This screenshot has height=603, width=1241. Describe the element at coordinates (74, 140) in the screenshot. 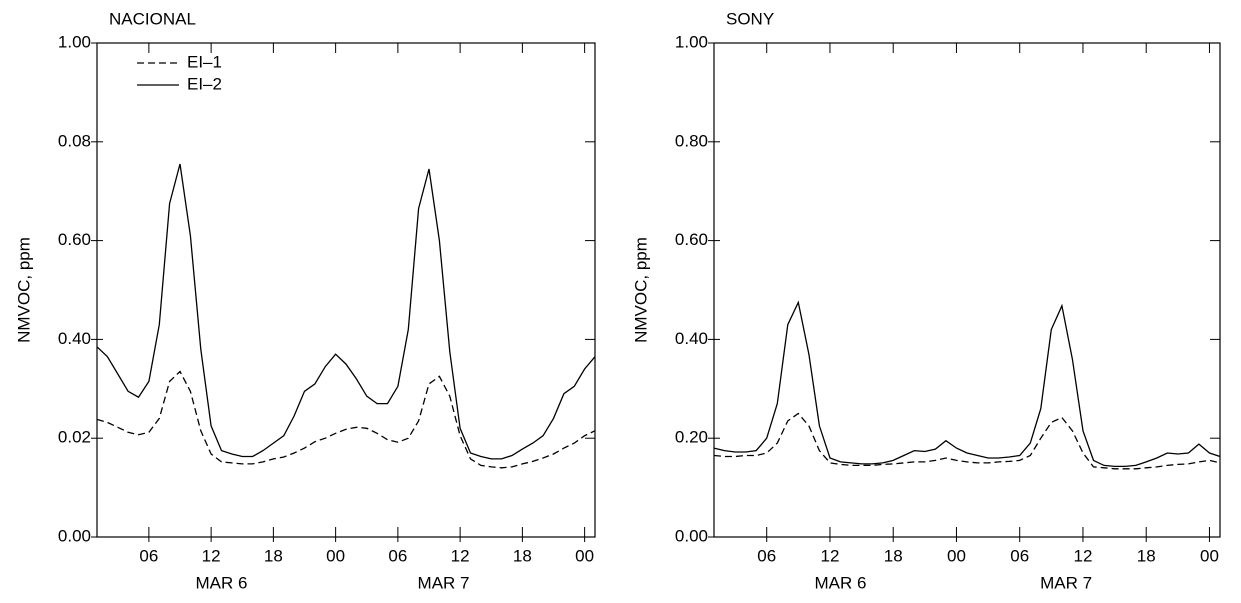

I see `y-tick-label: 0.08` at that location.